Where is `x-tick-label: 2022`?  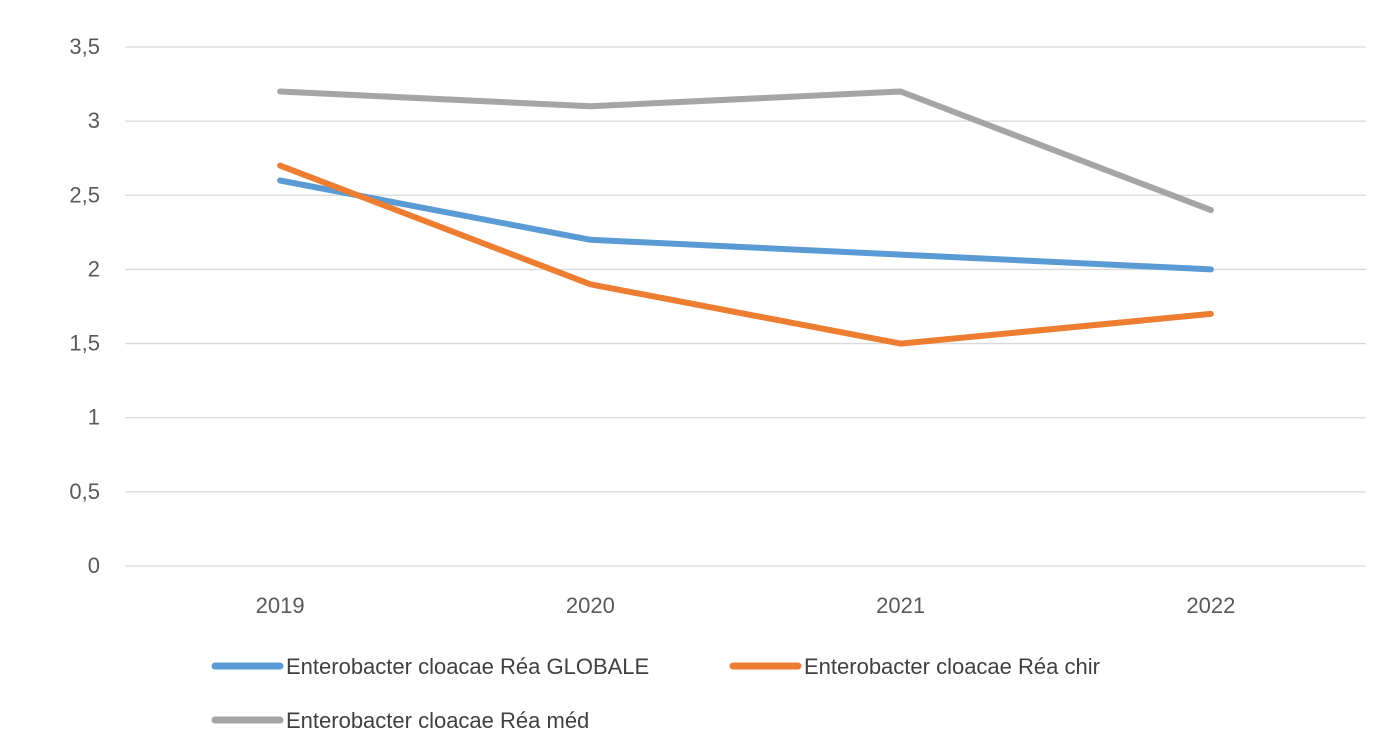
x-tick-label: 2022 is located at coordinates (1210, 605).